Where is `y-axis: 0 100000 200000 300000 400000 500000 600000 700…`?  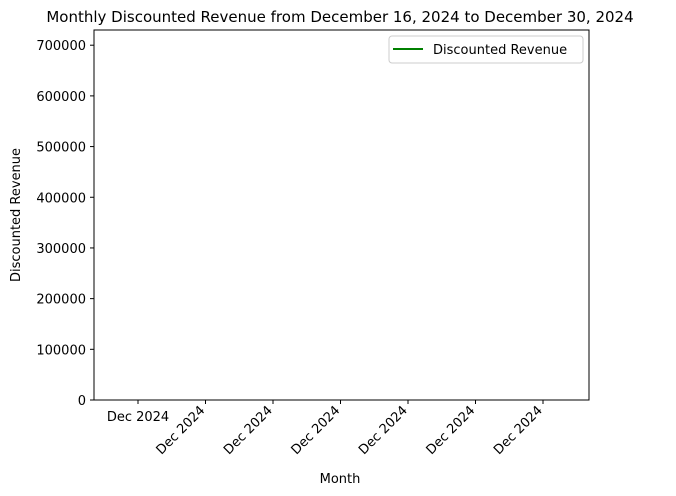
y-axis: 0 100000 200000 300000 400000 500000 600000 700… is located at coordinates (65, 224).